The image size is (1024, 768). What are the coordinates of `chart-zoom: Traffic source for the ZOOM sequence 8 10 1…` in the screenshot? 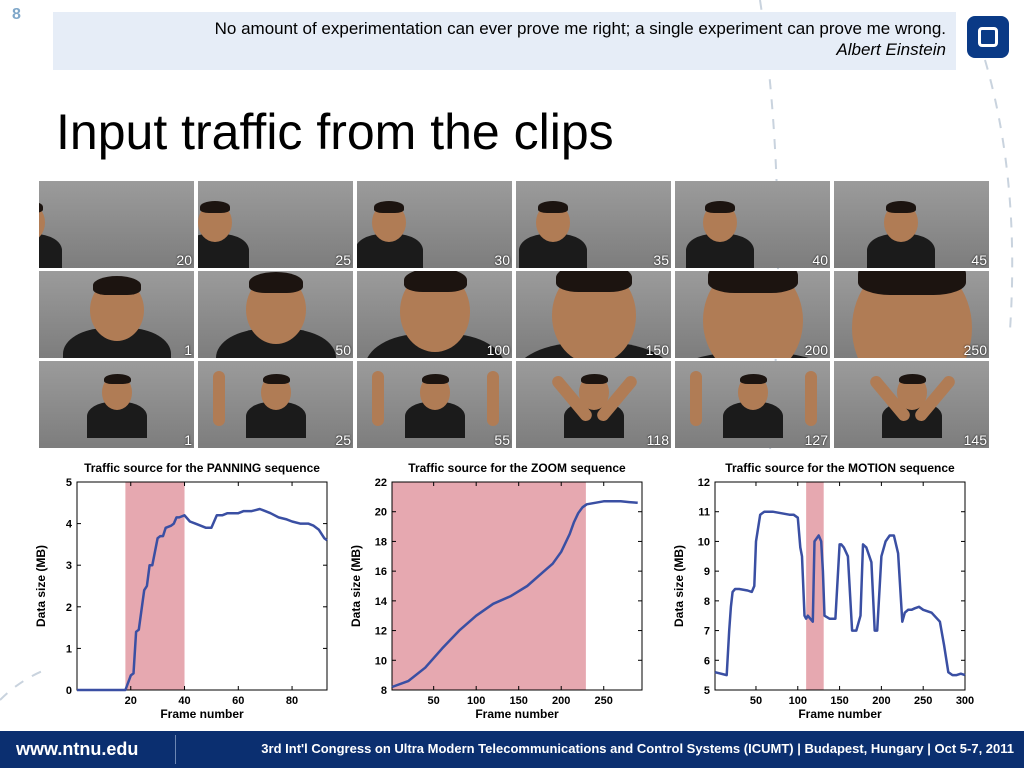 It's located at (496, 591).